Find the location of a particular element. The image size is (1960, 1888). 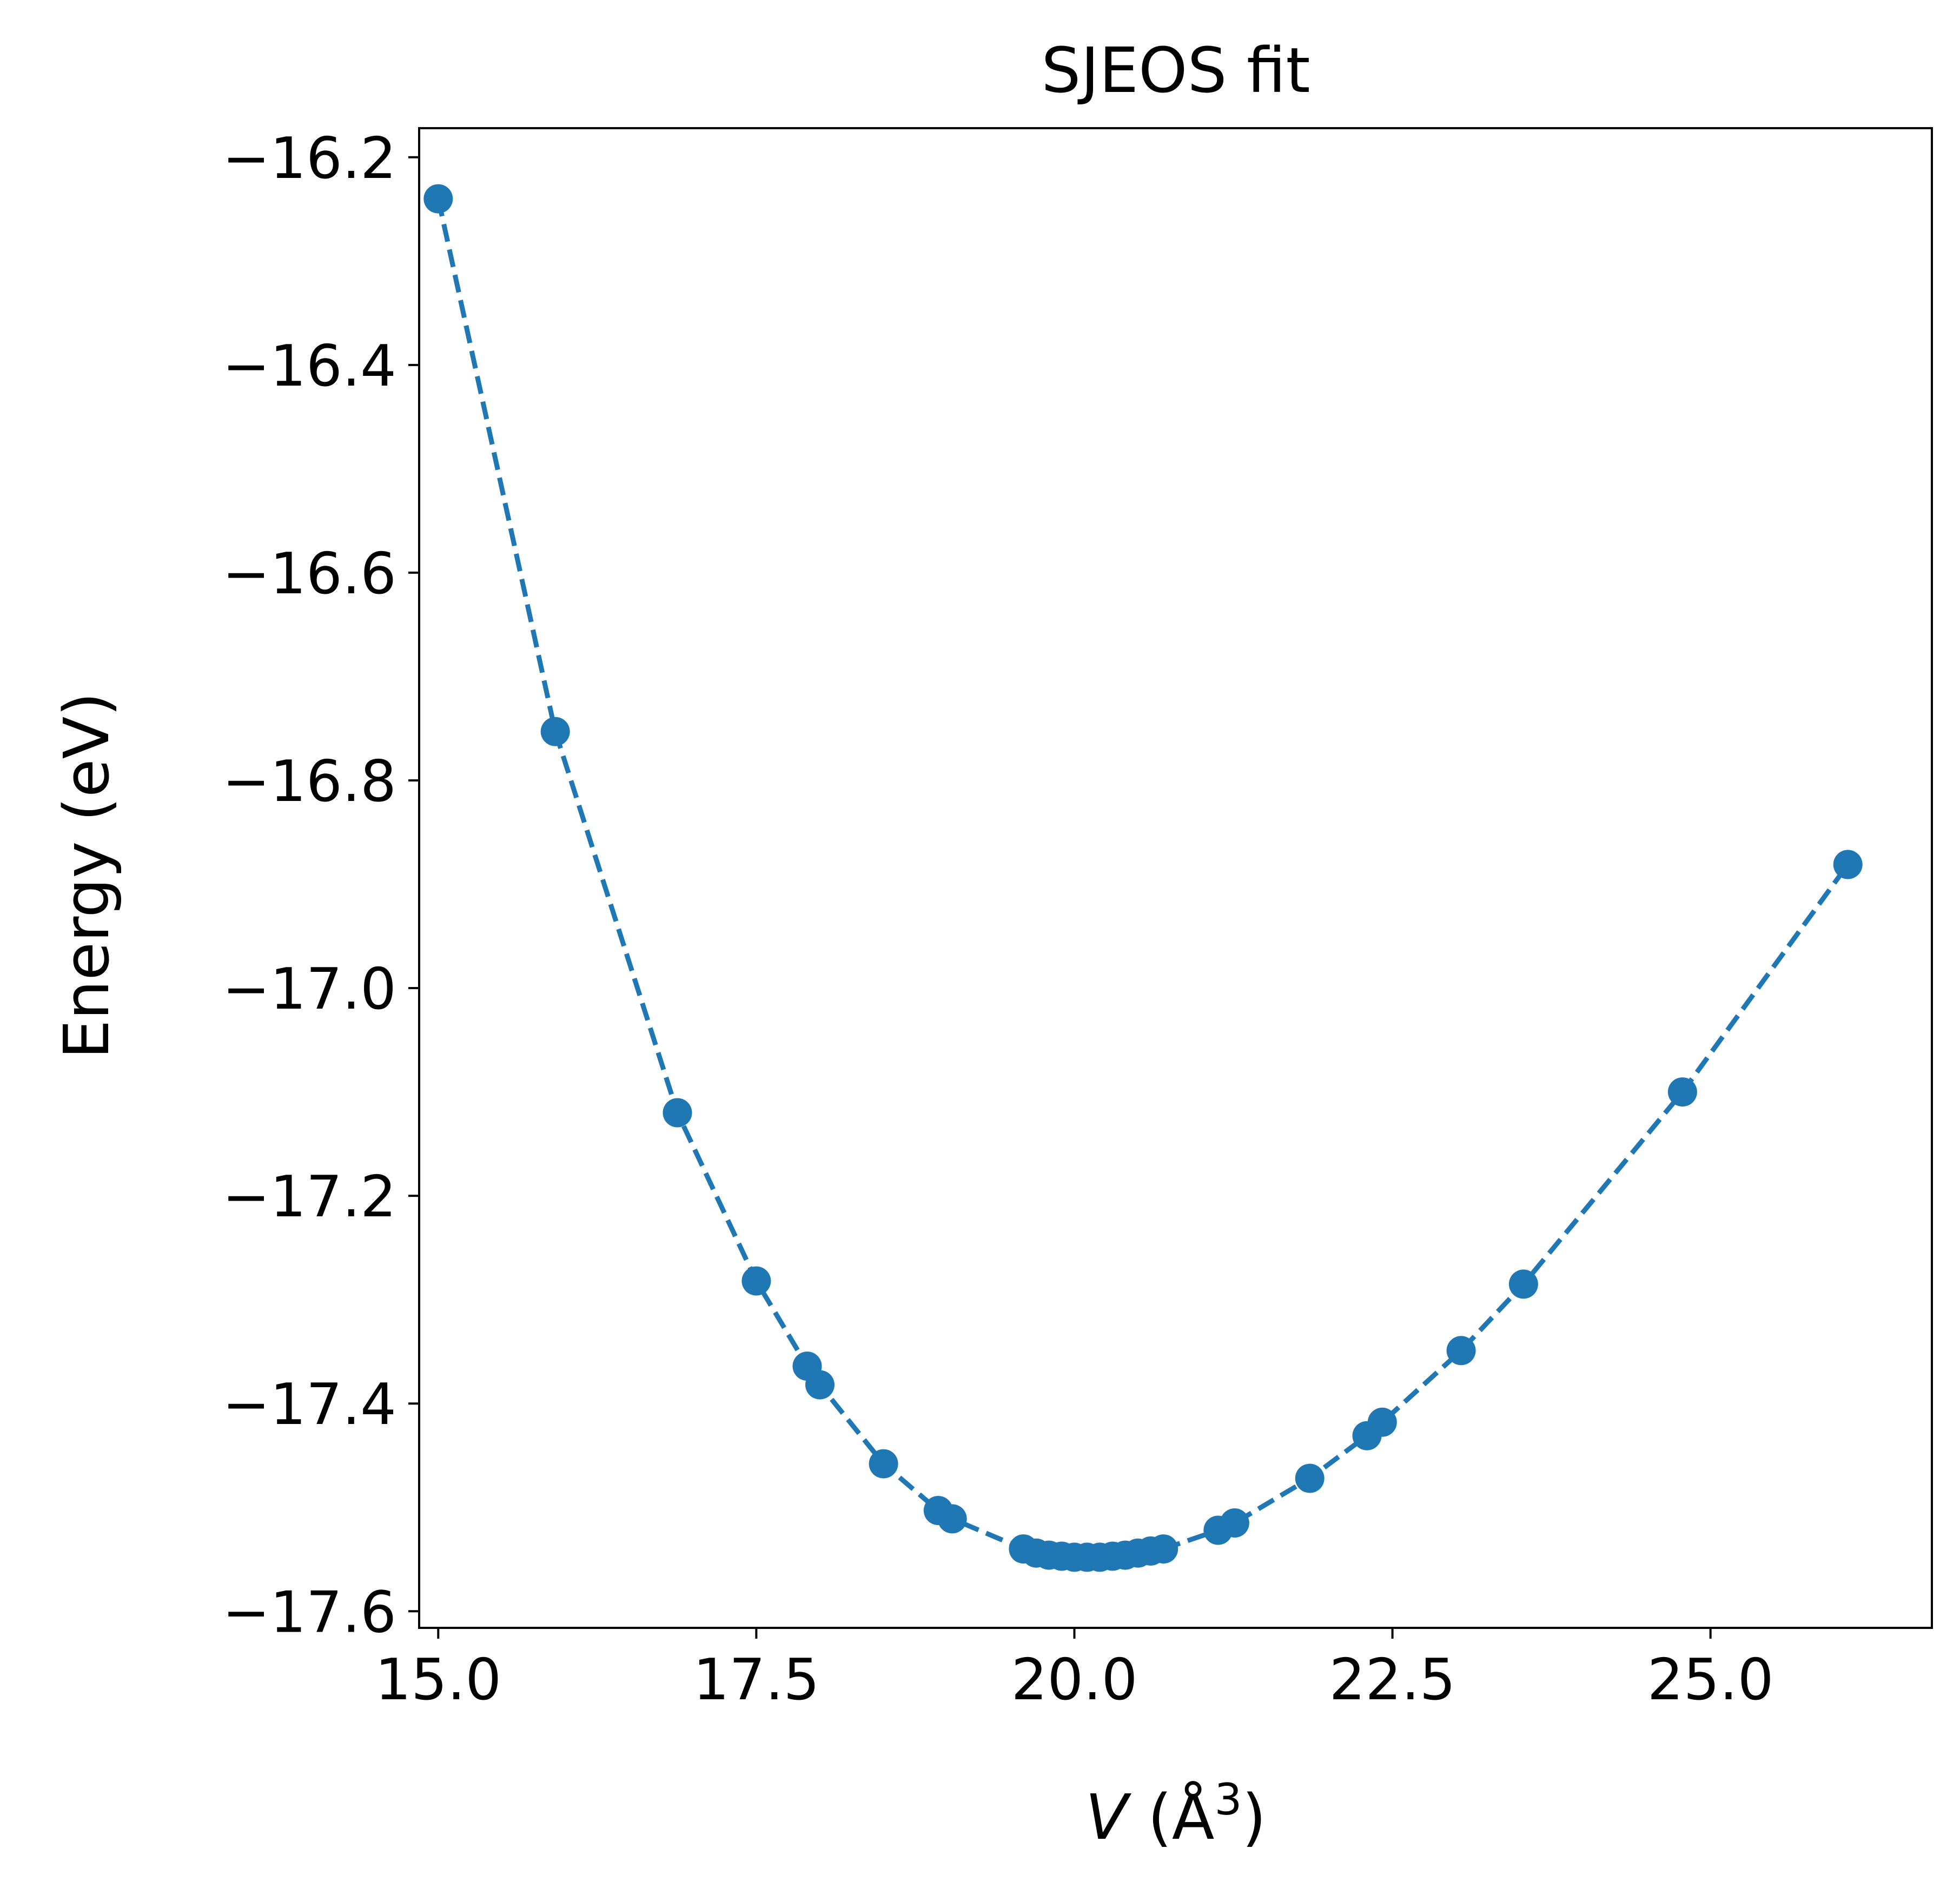

y-tick-label: −17.0 is located at coordinates (309, 989).